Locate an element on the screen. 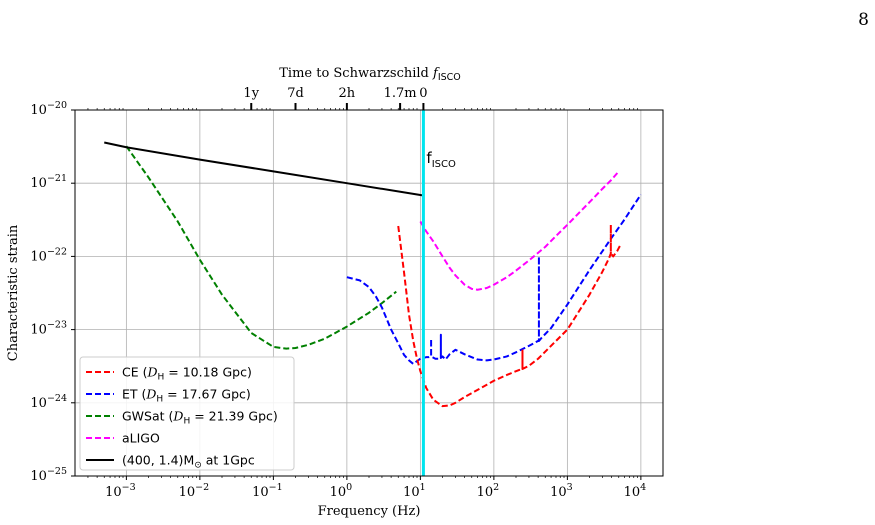  fisco-vline-group: fISCO is located at coordinates (438, 293).